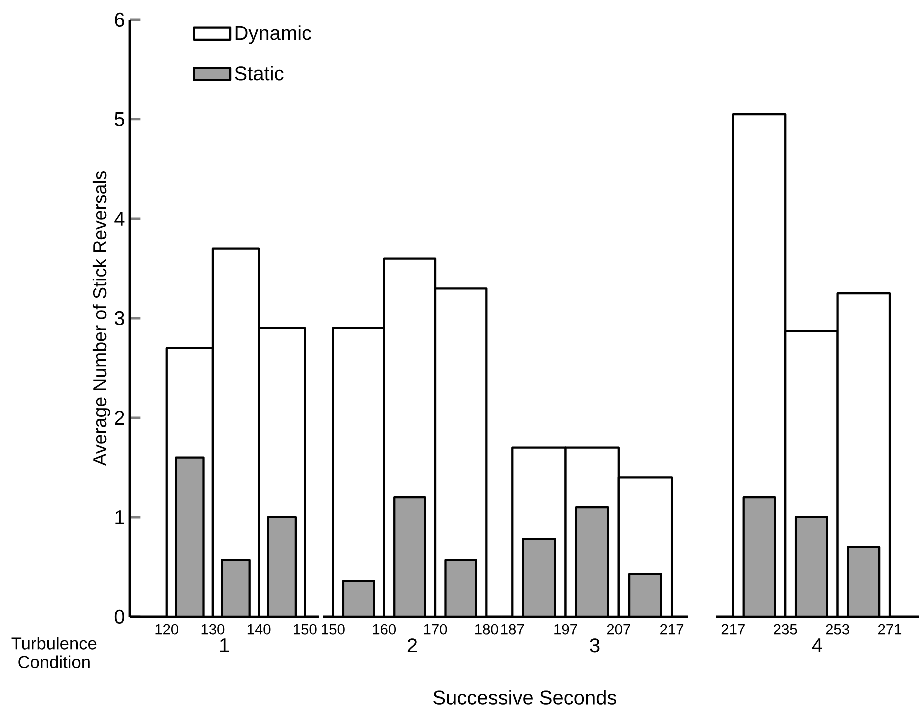  What do you see at coordinates (259, 629) in the screenshot?
I see `x-tick-label: 140` at bounding box center [259, 629].